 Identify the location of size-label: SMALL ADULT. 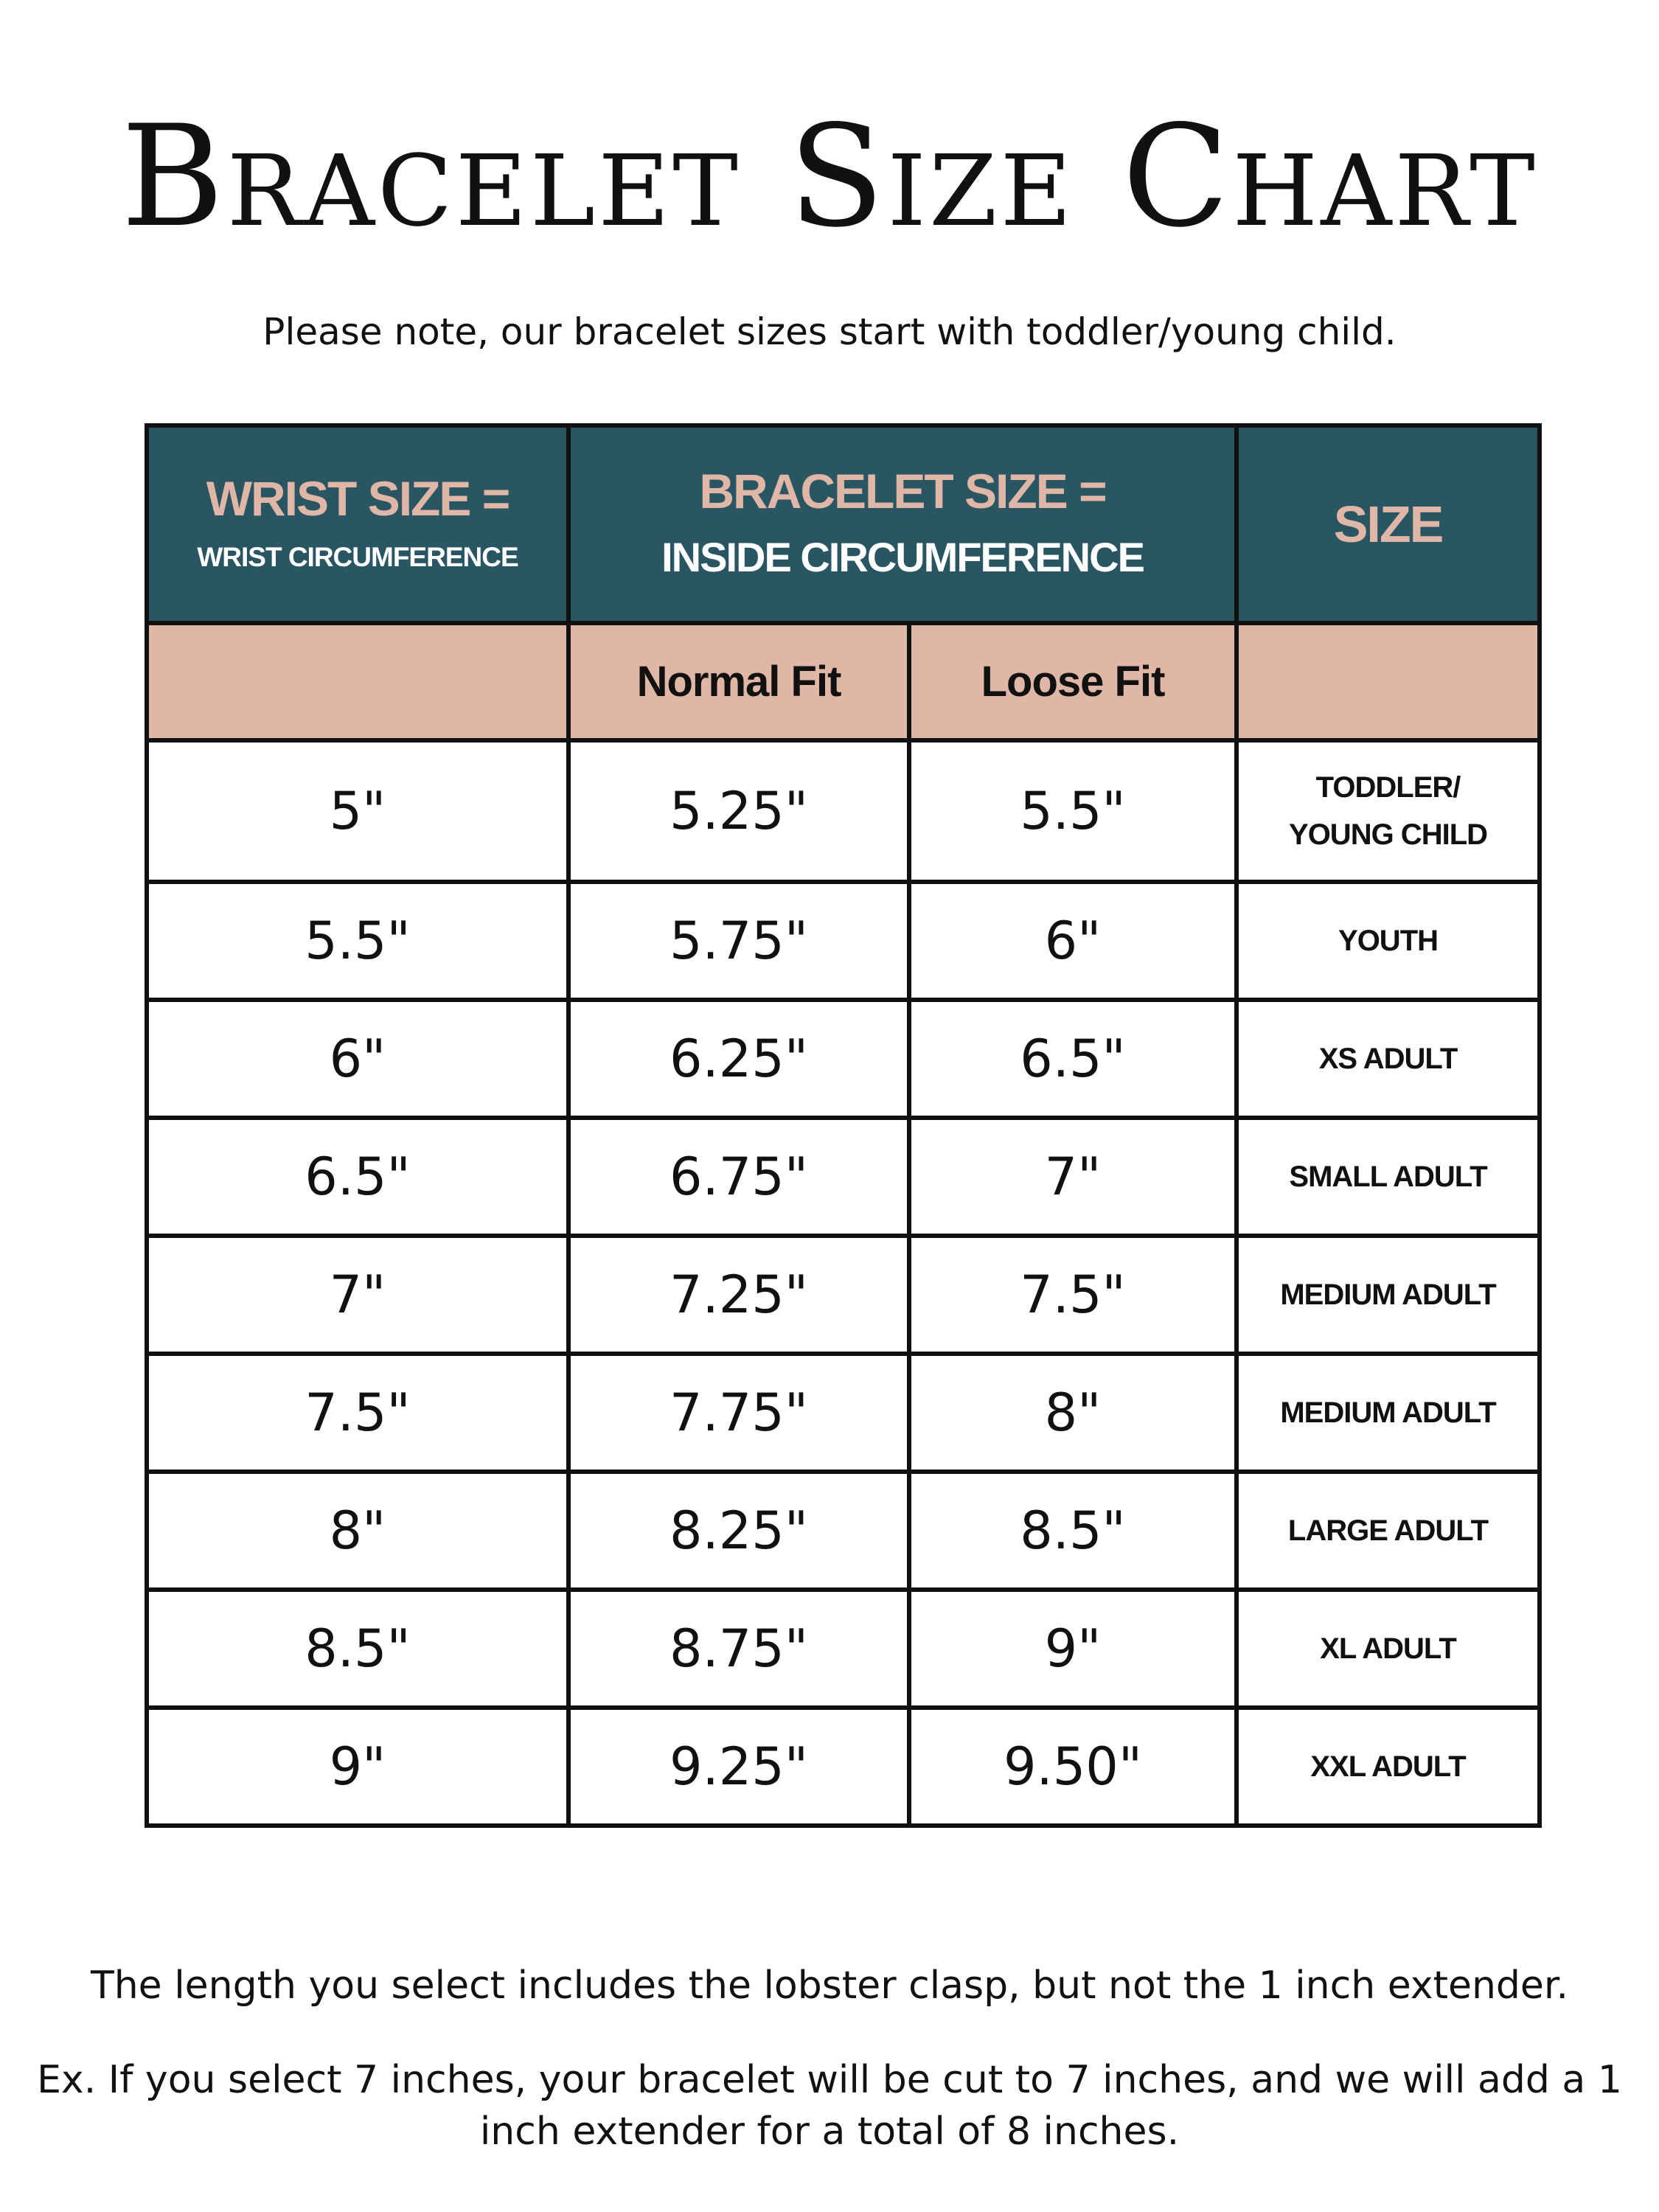
(1388, 1177).